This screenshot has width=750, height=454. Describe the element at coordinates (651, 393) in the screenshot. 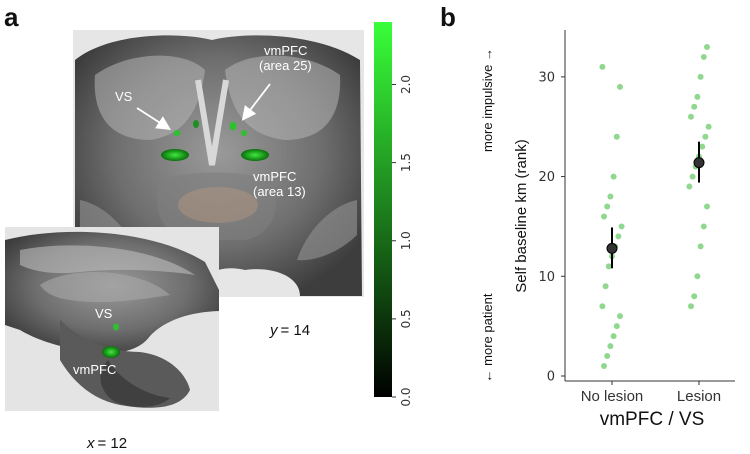

I see `x-ticks: No lesion Lesion` at that location.